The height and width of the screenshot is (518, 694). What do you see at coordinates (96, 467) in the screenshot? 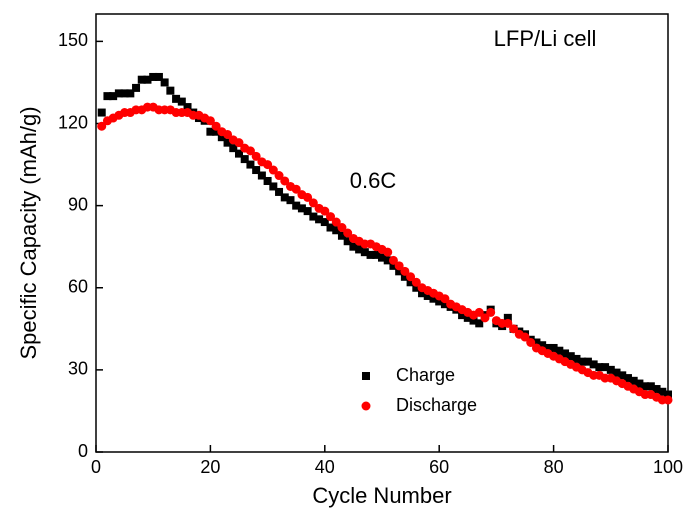
I see `x-tick-label: 0` at bounding box center [96, 467].